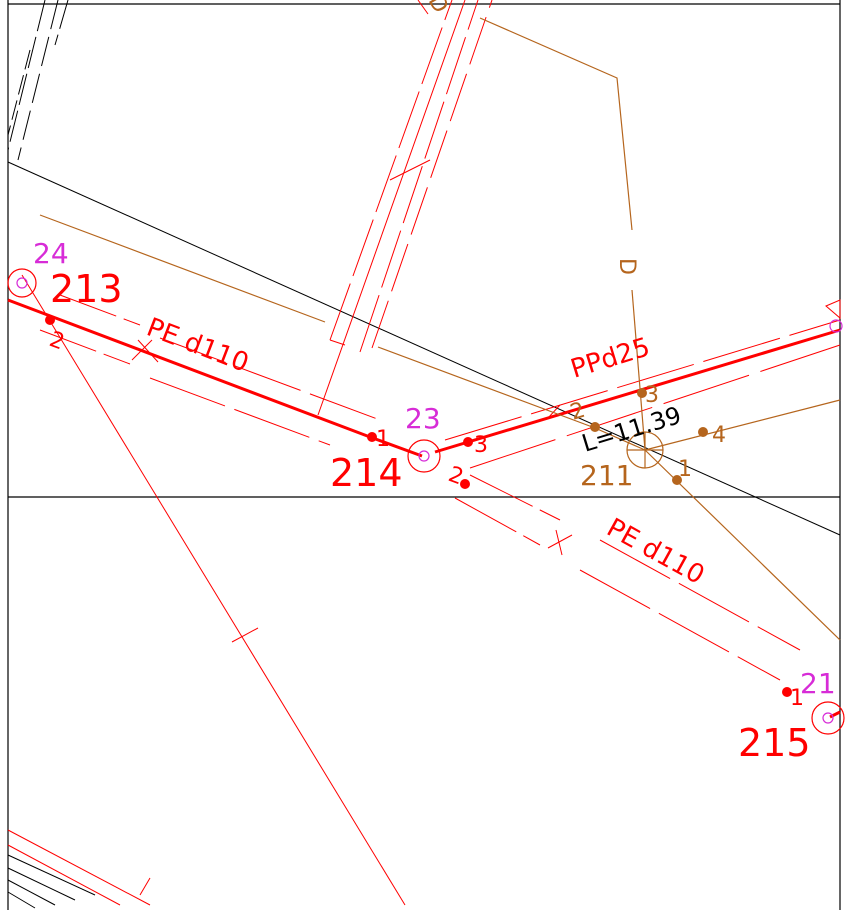 Image resolution: width=846 pixels, height=910 pixels. I want to click on label-pipe-pe-left: PE d110, so click(197, 346).